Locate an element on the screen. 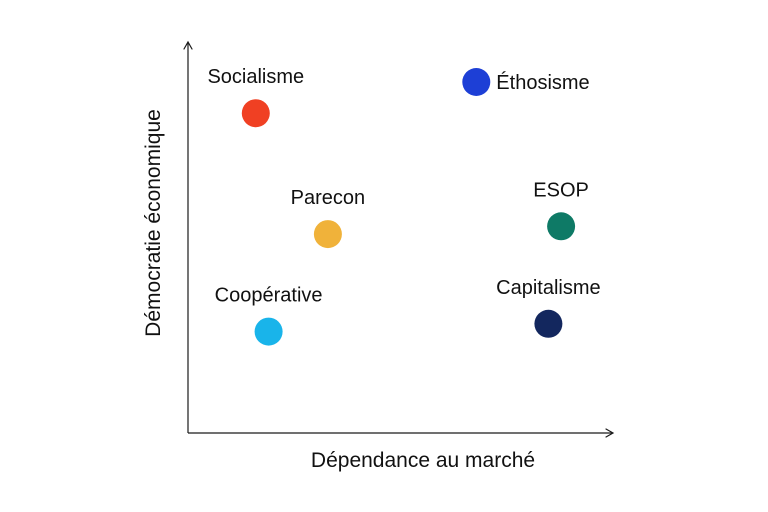 The height and width of the screenshot is (512, 768). point-socialisme: Socialisme is located at coordinates (255, 97).